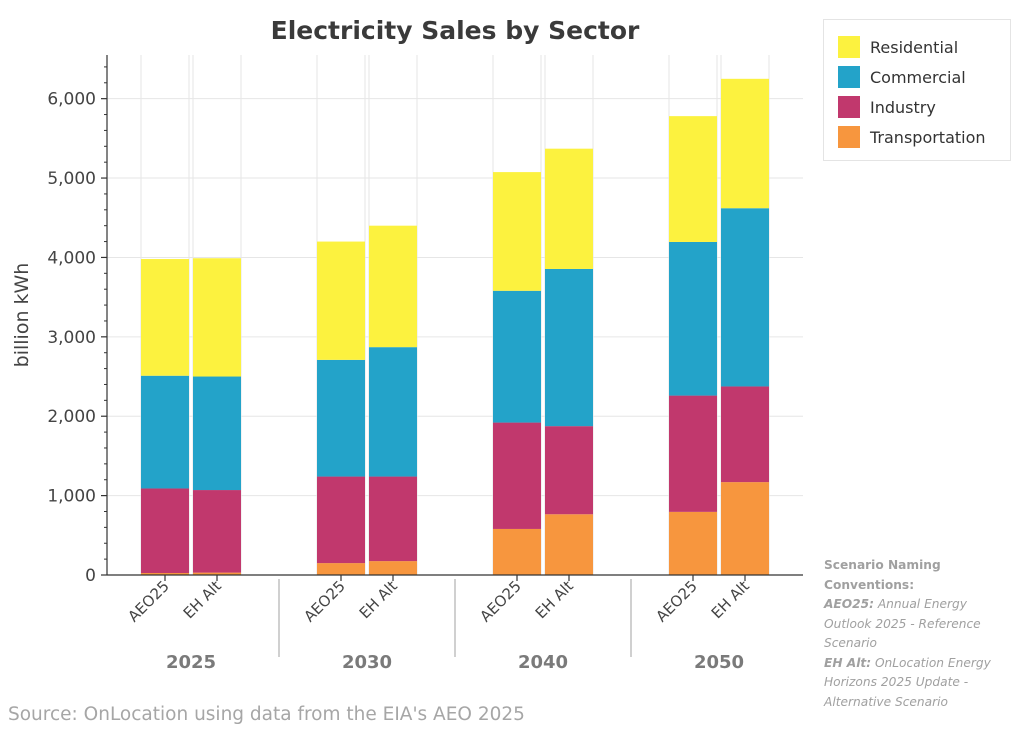  What do you see at coordinates (543, 662) in the screenshot?
I see `group-label: 2040` at bounding box center [543, 662].